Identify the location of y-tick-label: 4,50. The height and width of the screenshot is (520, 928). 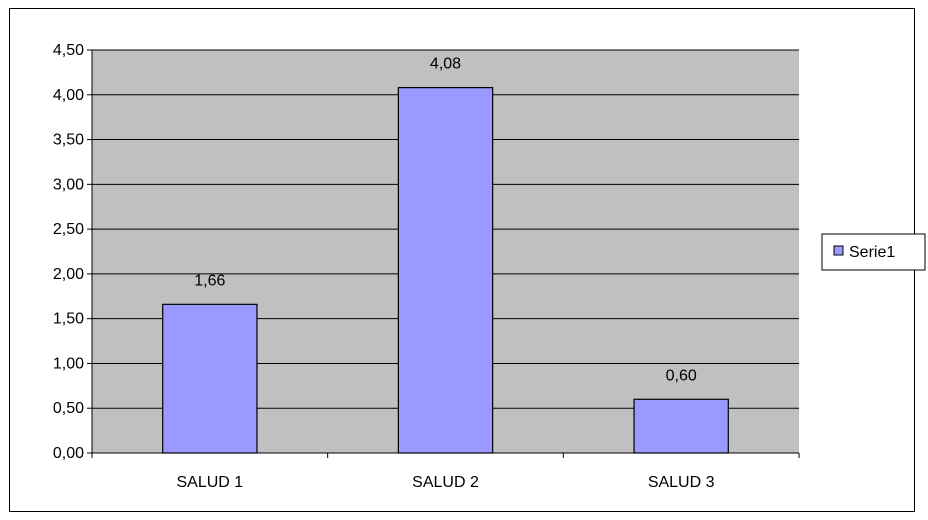
(68, 50).